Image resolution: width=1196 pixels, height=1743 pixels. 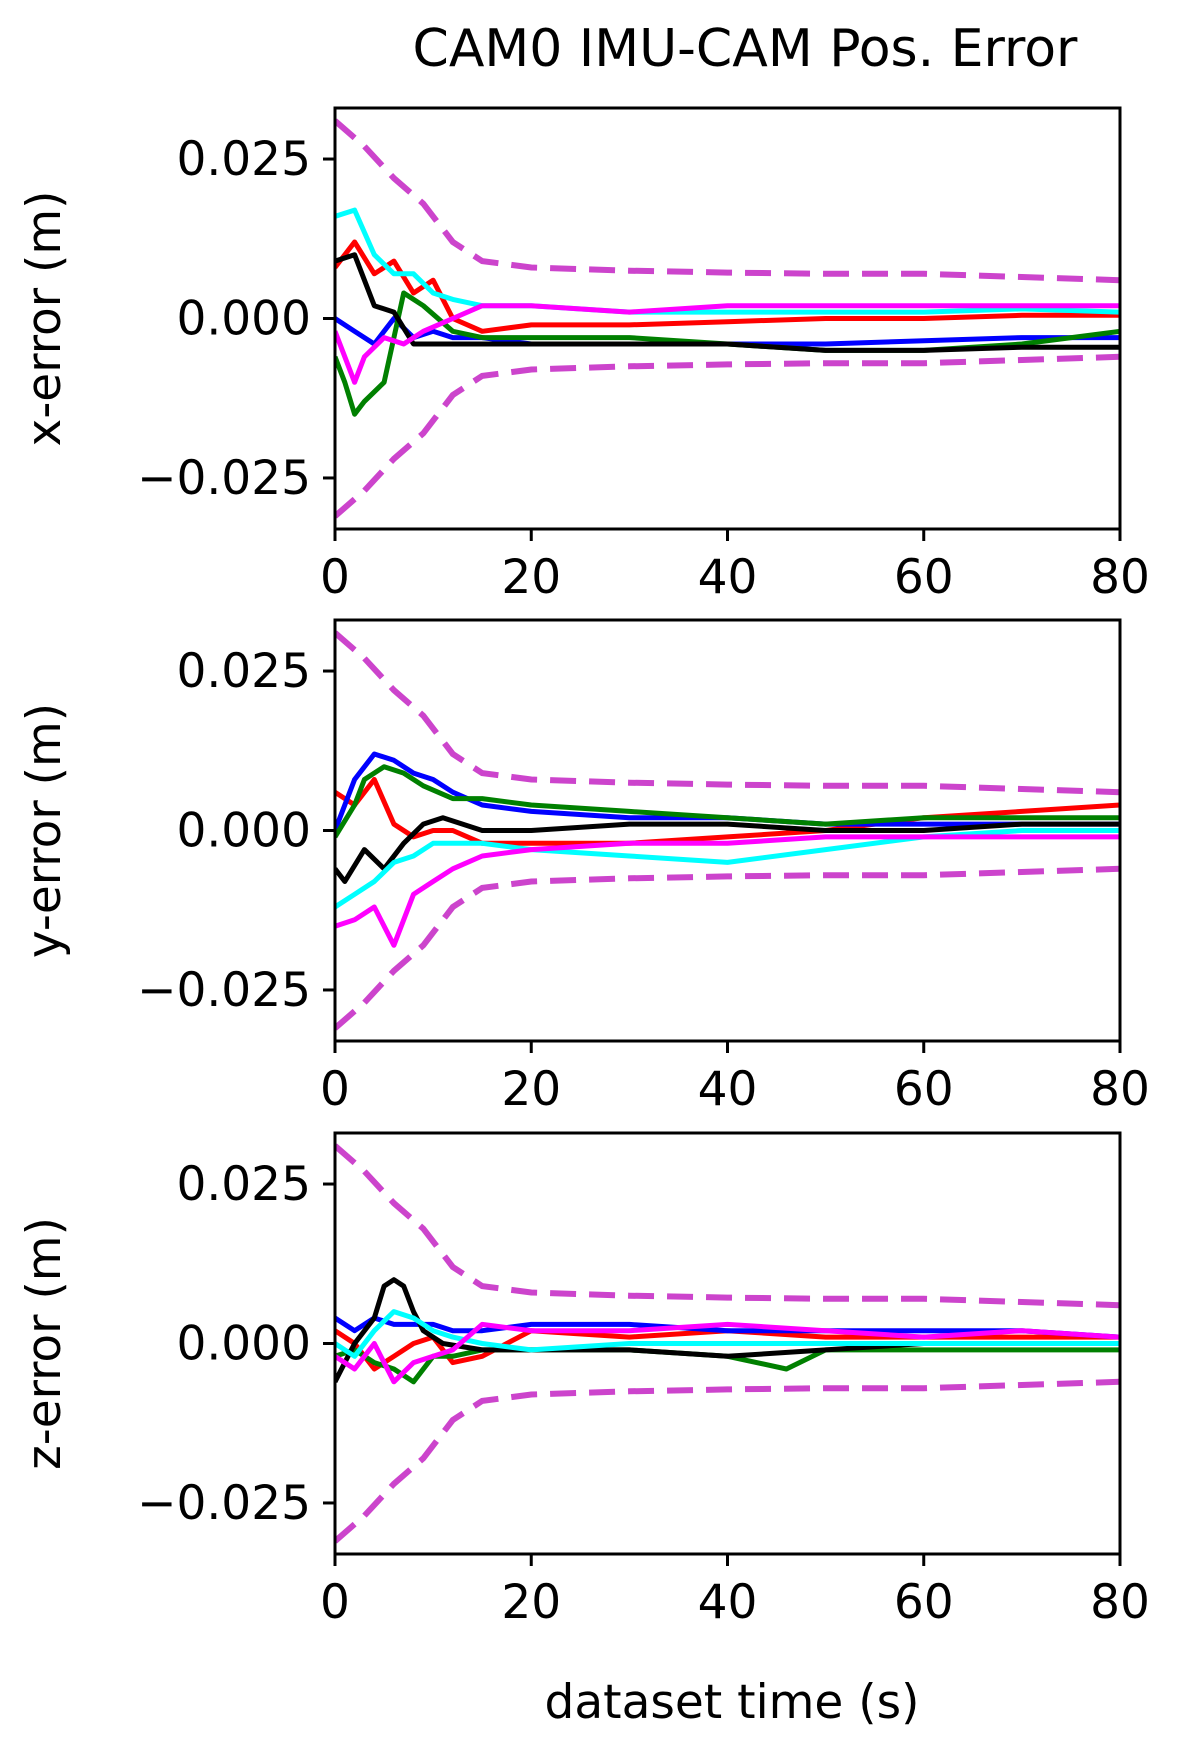 I want to click on chart-title: CAM0 IMU-CAM Pos. Error, so click(x=746, y=49).